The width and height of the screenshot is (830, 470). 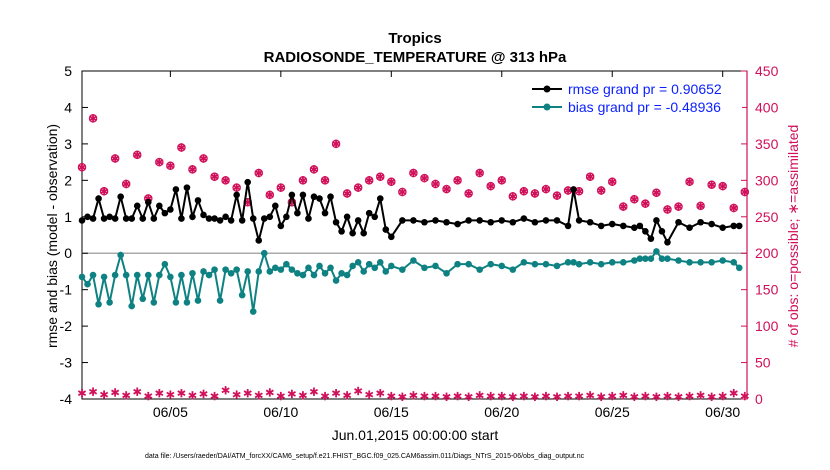 I want to click on y2-tick-label: 450, so click(x=767, y=71).